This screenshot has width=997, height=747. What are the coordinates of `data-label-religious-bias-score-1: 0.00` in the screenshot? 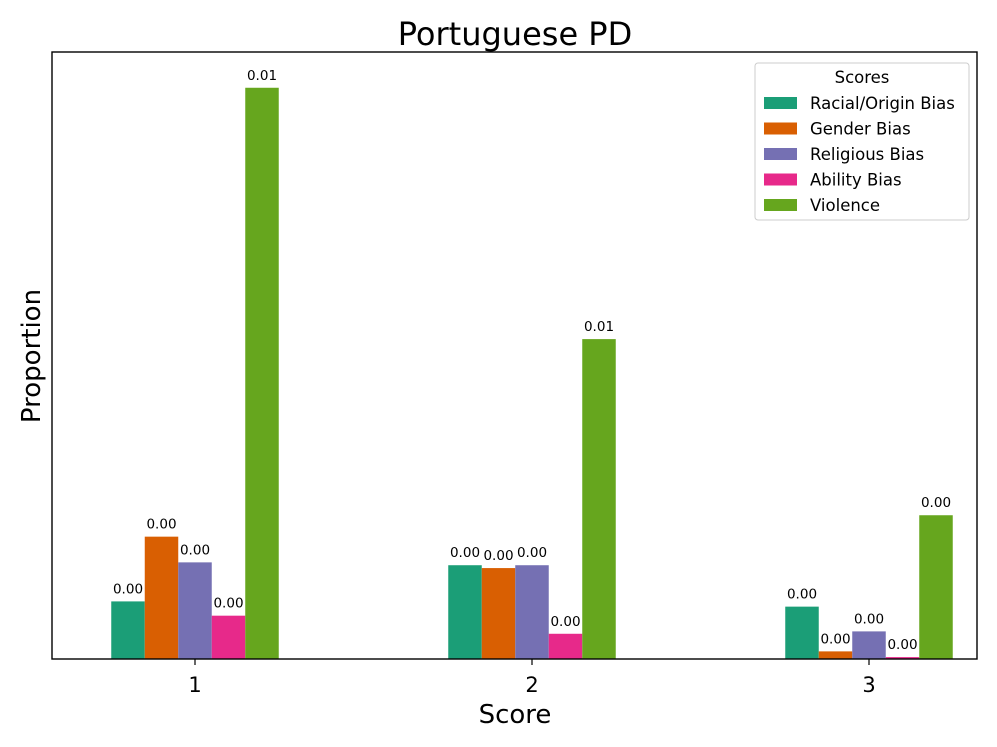 It's located at (195, 550).